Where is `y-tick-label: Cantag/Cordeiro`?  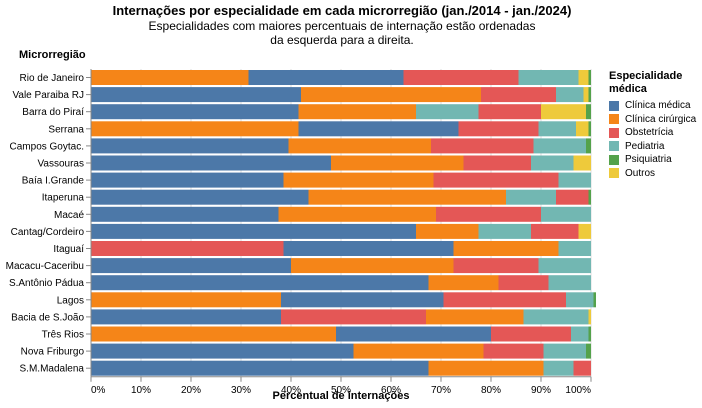
y-tick-label: Cantag/Cordeiro is located at coordinates (48, 232).